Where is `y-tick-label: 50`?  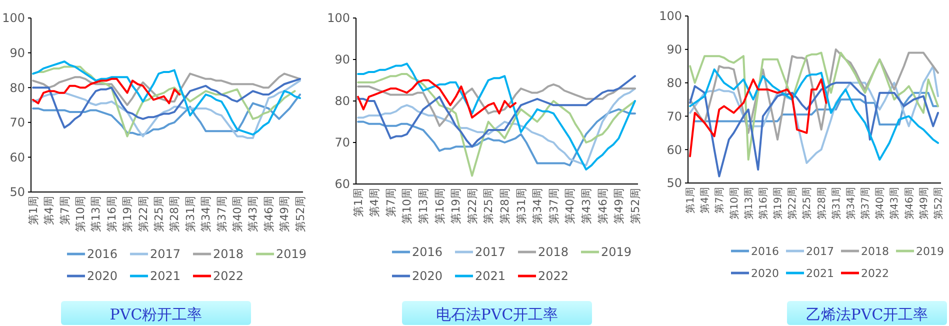 y-tick-label: 50 is located at coordinates (674, 183).